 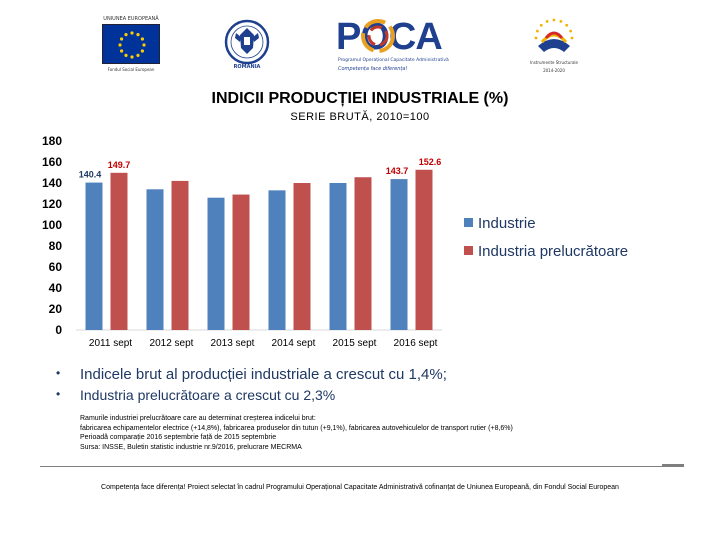 What do you see at coordinates (131, 69) in the screenshot?
I see `eu-caption-bottom: Fondul Social European` at bounding box center [131, 69].